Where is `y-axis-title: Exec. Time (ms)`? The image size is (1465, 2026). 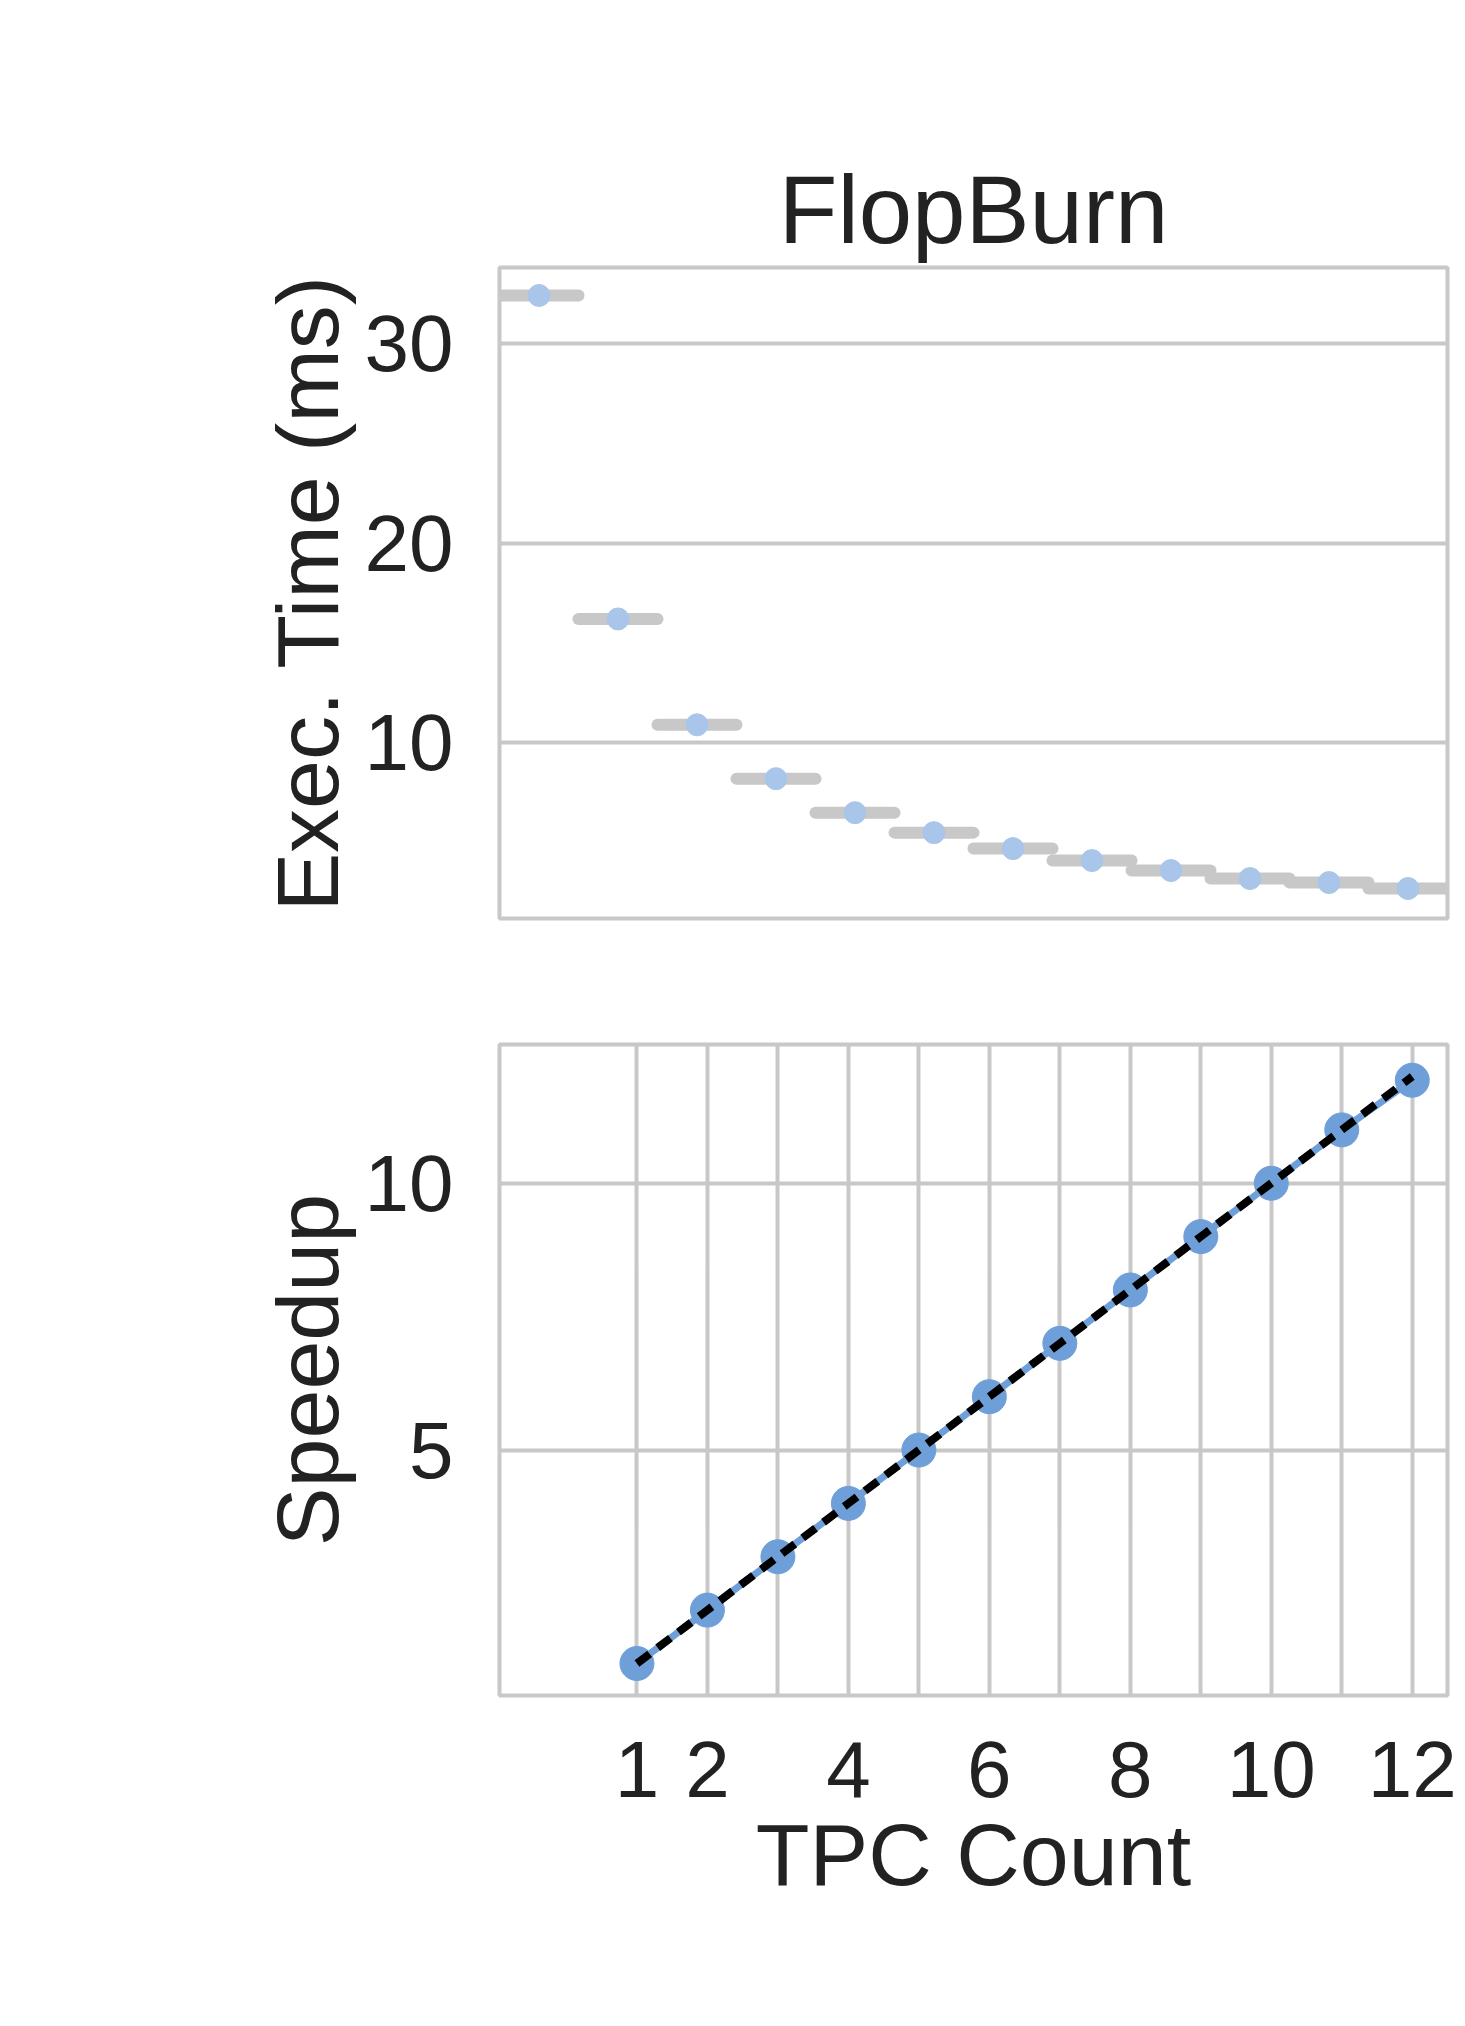 y-axis-title: Exec. Time (ms) is located at coordinates (307, 594).